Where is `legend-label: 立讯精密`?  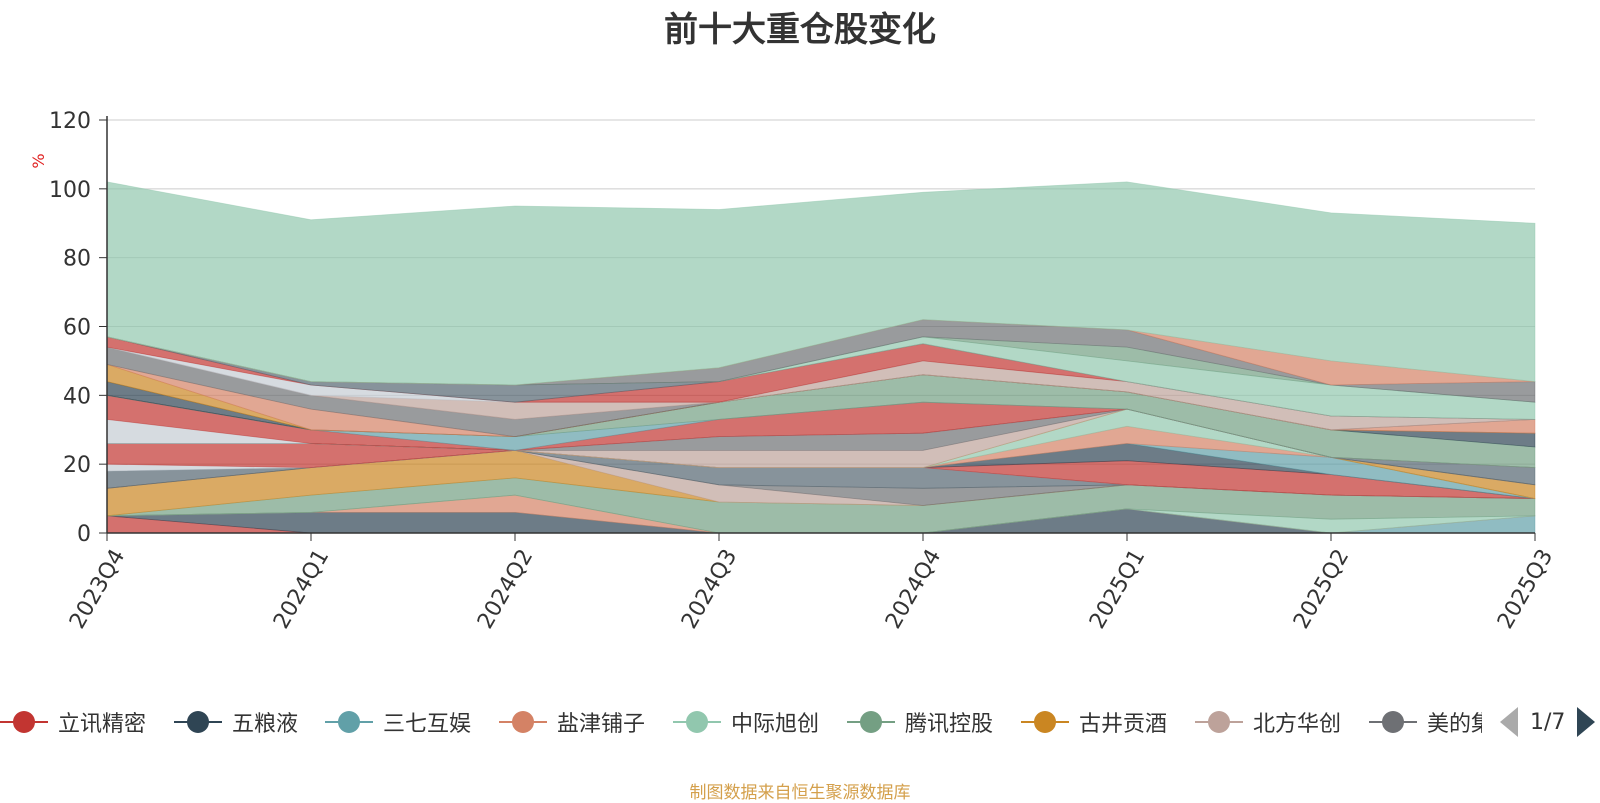
legend-label: 立讯精密 is located at coordinates (102, 724).